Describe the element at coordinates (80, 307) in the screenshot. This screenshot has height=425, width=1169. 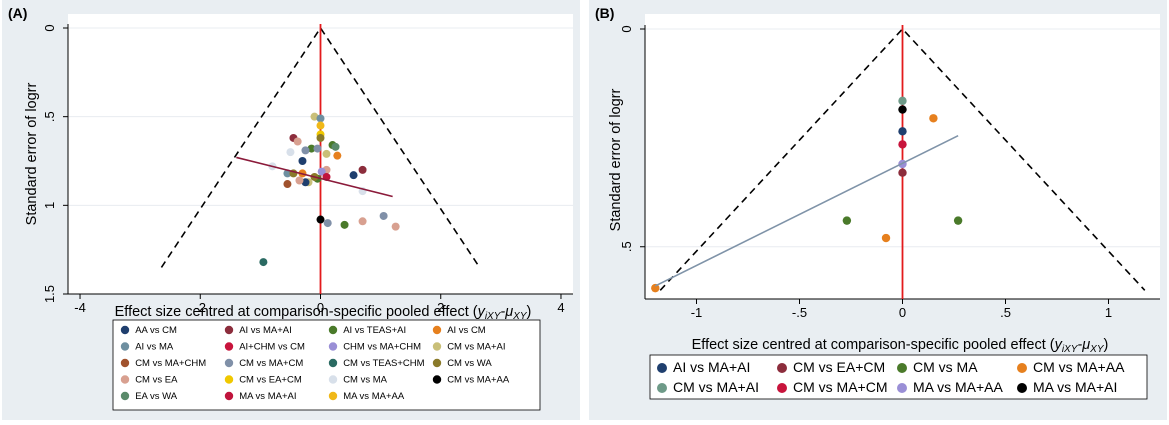
I see `x-tick-label-a-0: -4` at that location.